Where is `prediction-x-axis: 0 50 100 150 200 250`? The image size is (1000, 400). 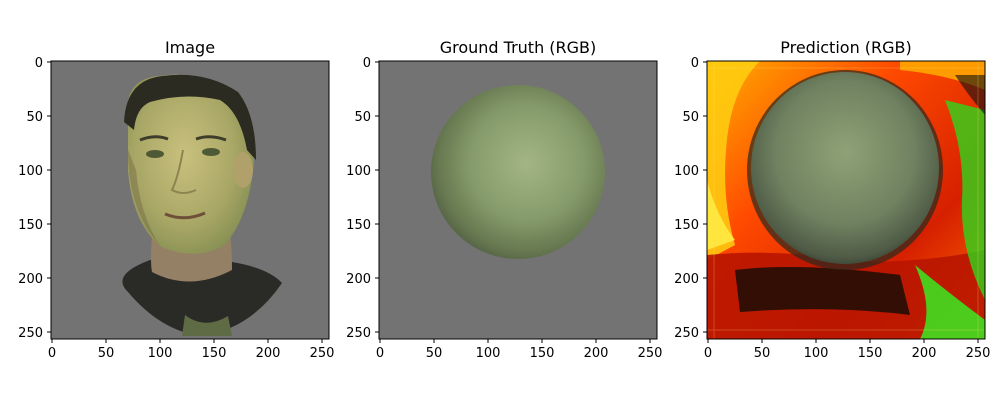
prediction-x-axis: 0 50 100 150 200 250 is located at coordinates (847, 350).